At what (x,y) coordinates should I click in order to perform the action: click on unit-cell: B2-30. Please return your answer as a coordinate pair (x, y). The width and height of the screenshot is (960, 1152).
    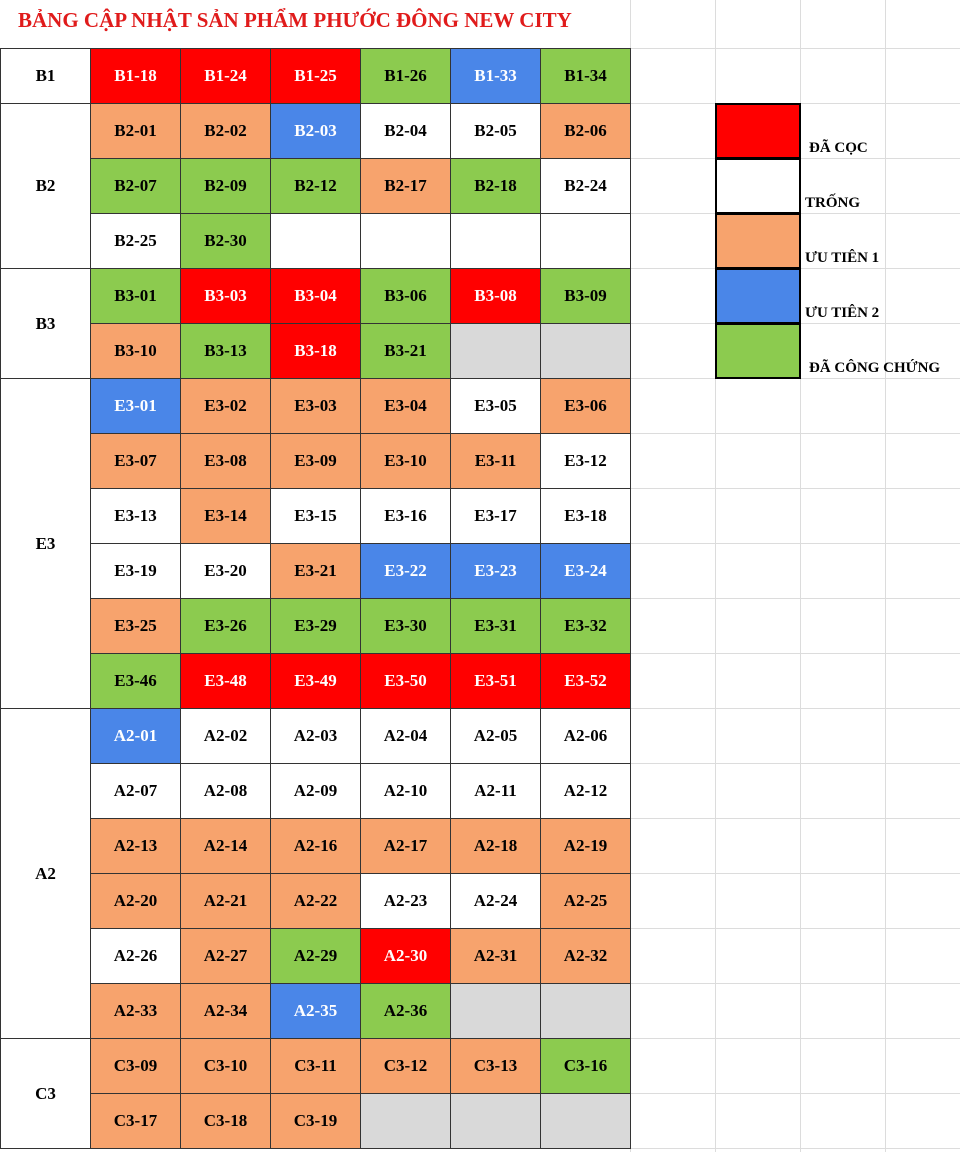
    Looking at the image, I should click on (225, 241).